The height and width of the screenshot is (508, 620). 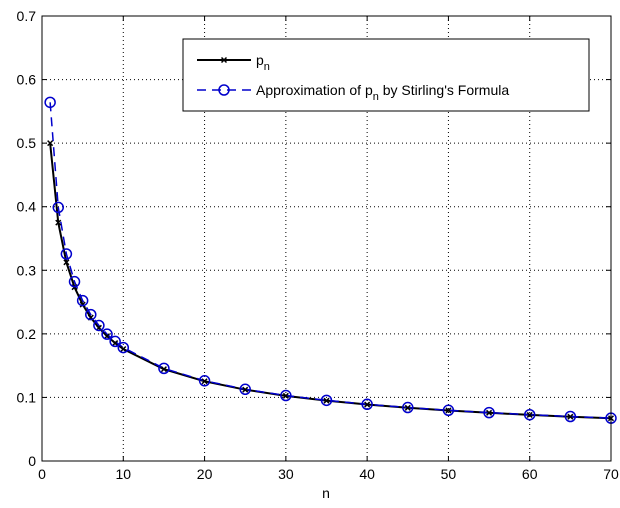 I want to click on y-tick-label: 0.1, so click(x=27, y=397).